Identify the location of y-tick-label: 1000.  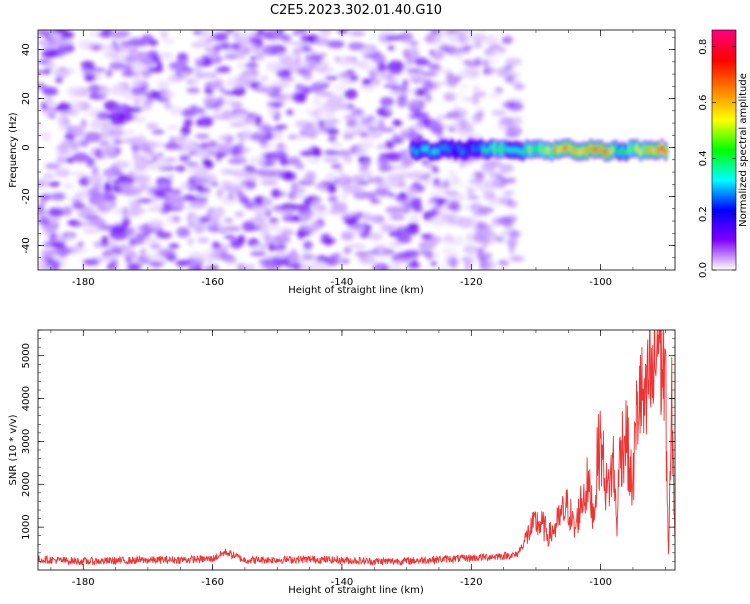
(26, 526).